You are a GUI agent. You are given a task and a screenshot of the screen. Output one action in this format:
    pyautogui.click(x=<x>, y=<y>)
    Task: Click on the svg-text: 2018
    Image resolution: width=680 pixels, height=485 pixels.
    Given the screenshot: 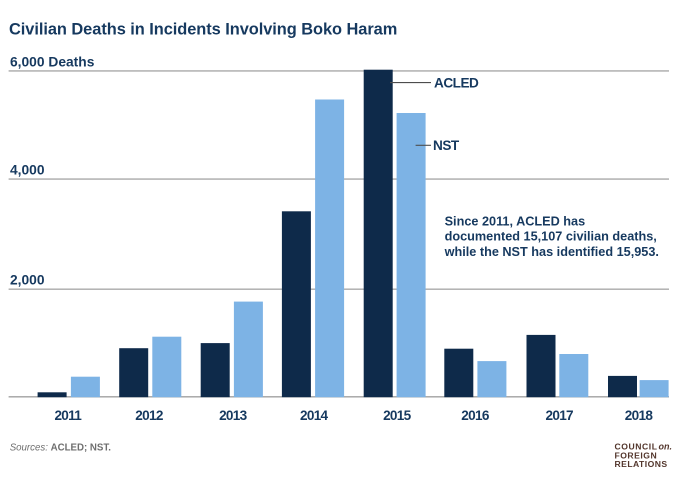 What is the action you would take?
    pyautogui.click(x=639, y=415)
    